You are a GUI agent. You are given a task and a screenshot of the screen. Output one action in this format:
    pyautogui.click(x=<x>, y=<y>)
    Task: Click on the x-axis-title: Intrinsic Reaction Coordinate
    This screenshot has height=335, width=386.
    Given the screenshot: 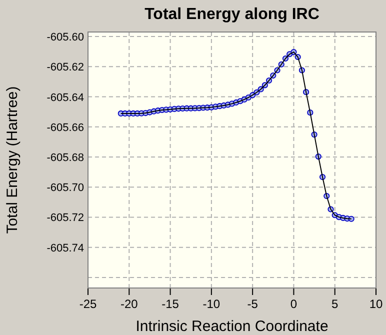 What is the action you would take?
    pyautogui.click(x=232, y=326)
    